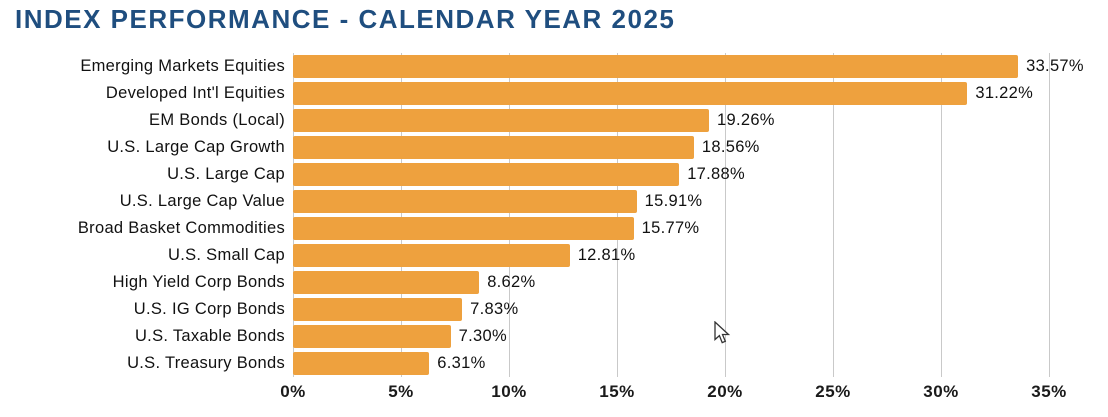 The image size is (1108, 417). What do you see at coordinates (941, 391) in the screenshot?
I see `x-tick-label: 30%` at bounding box center [941, 391].